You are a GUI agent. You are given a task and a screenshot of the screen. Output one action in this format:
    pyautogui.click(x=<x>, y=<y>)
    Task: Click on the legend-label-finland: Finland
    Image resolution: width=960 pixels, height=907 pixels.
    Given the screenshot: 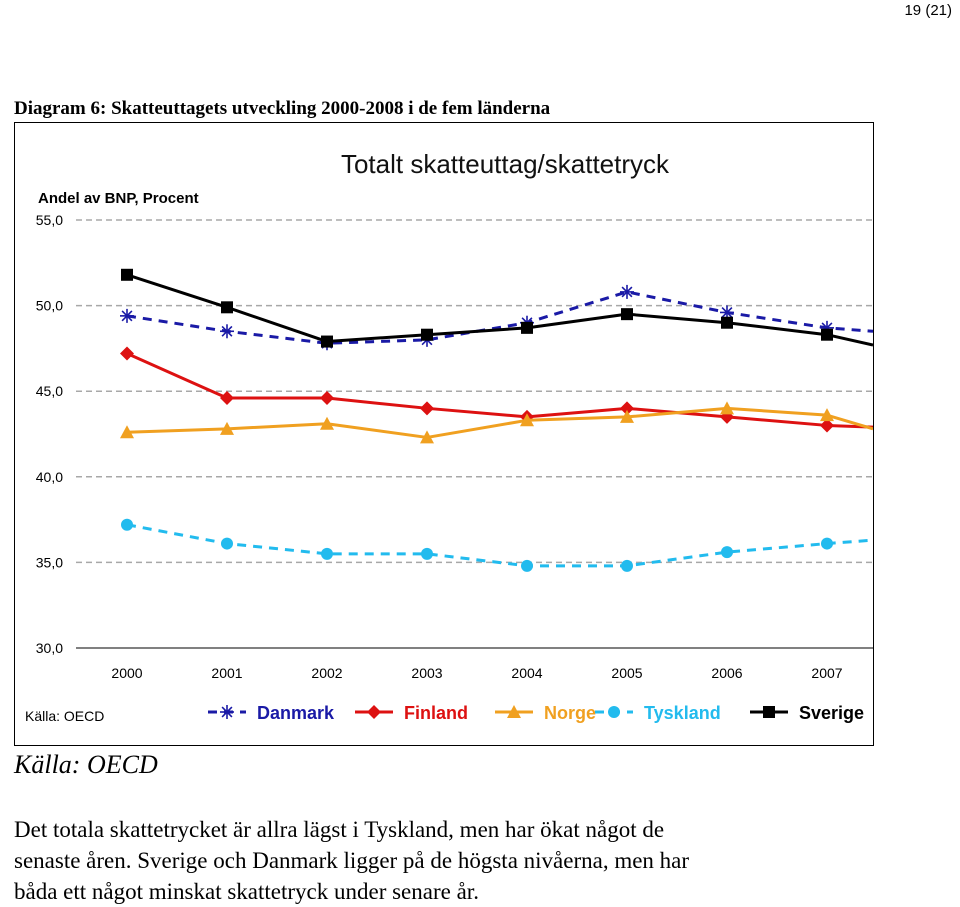 What is the action you would take?
    pyautogui.click(x=436, y=713)
    